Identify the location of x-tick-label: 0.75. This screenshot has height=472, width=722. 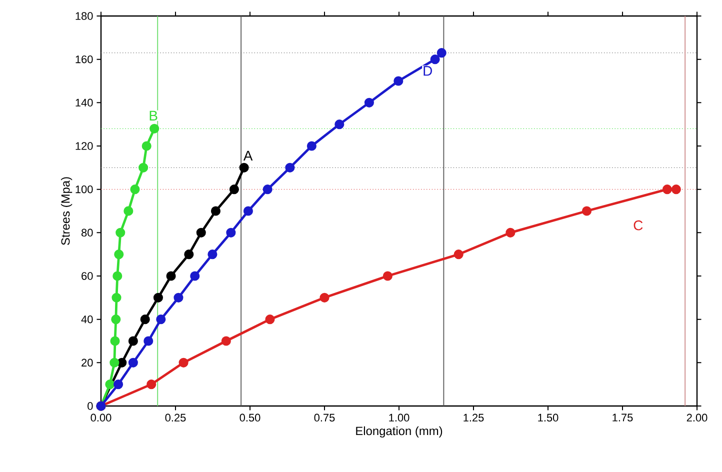
(324, 418).